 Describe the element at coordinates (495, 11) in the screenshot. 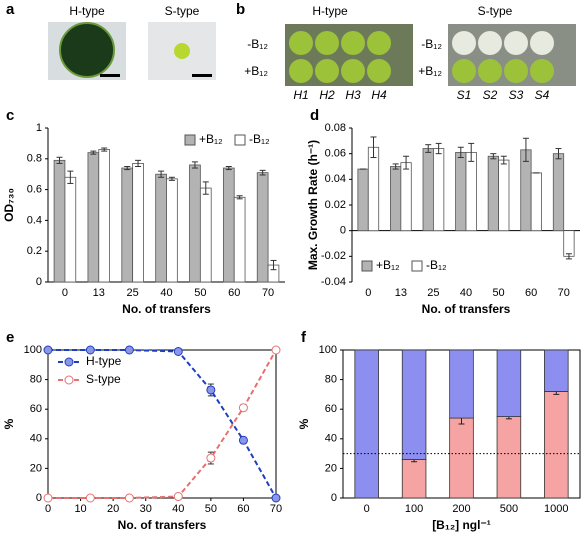

I see `plate-title: S-type` at that location.